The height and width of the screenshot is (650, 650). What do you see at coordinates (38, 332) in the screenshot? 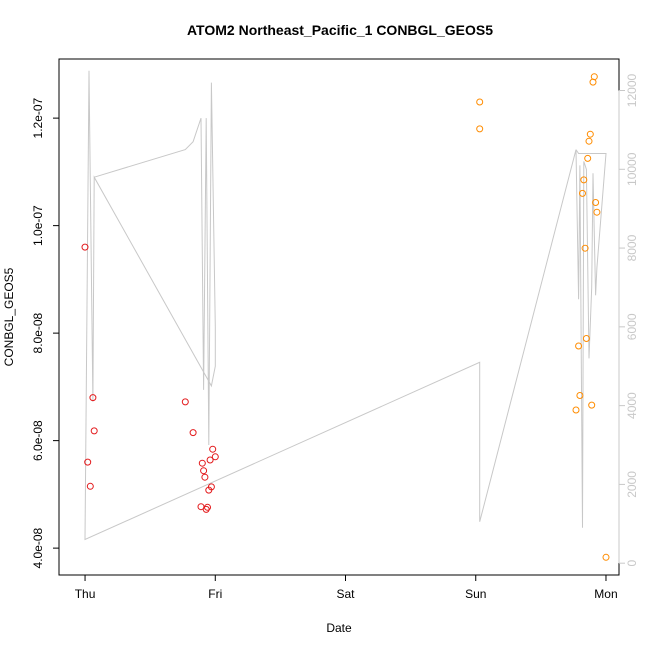
I see `y-tick-label: 8.0e-08` at bounding box center [38, 332].